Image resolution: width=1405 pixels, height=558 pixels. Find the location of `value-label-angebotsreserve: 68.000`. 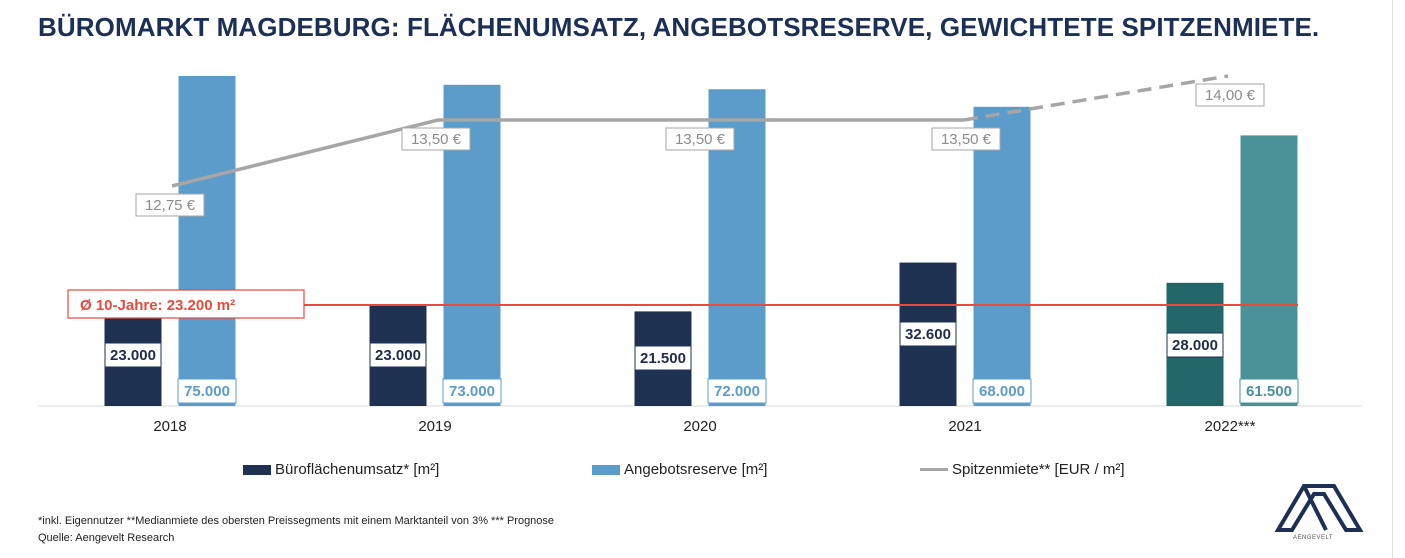

value-label-angebotsreserve: 68.000 is located at coordinates (1002, 391).